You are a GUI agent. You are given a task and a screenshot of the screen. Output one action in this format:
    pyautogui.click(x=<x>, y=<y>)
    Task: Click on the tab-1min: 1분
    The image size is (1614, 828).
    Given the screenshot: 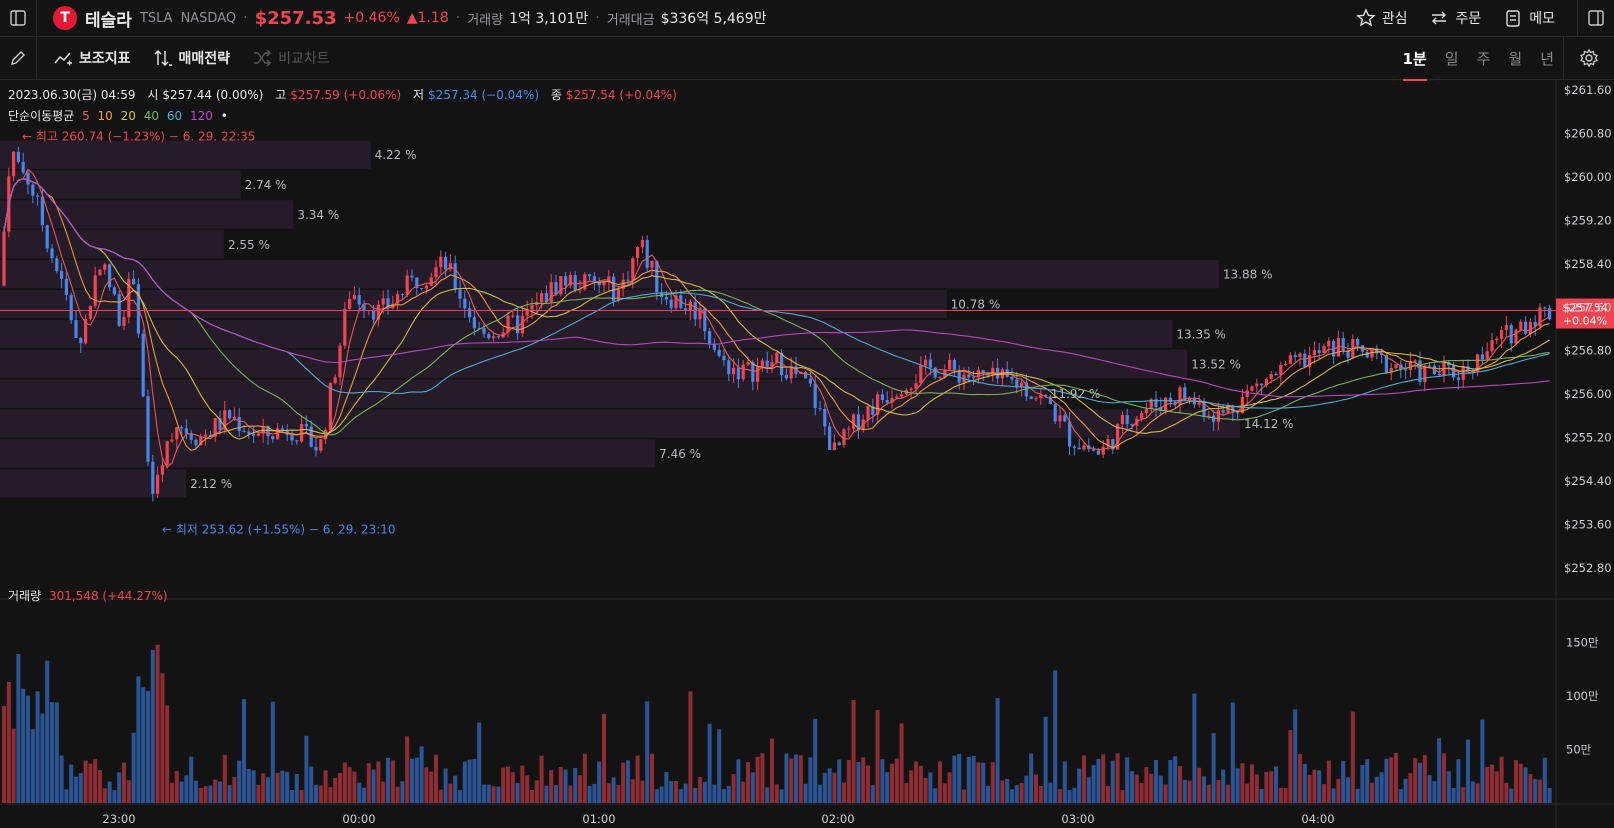 What is the action you would take?
    pyautogui.click(x=1415, y=65)
    